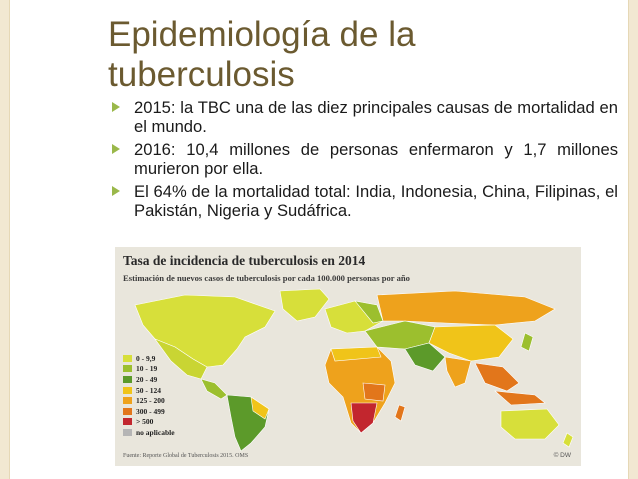 The width and height of the screenshot is (638, 479). I want to click on legend-label: 20 - 49, so click(147, 379).